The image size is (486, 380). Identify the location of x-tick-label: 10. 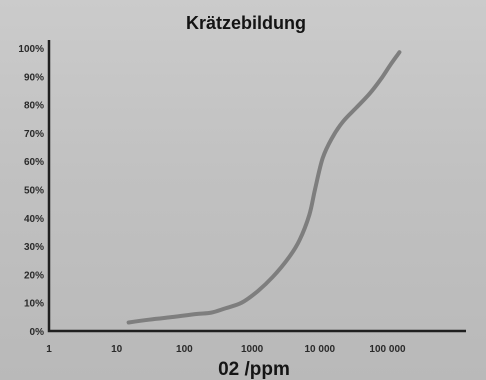
(117, 349).